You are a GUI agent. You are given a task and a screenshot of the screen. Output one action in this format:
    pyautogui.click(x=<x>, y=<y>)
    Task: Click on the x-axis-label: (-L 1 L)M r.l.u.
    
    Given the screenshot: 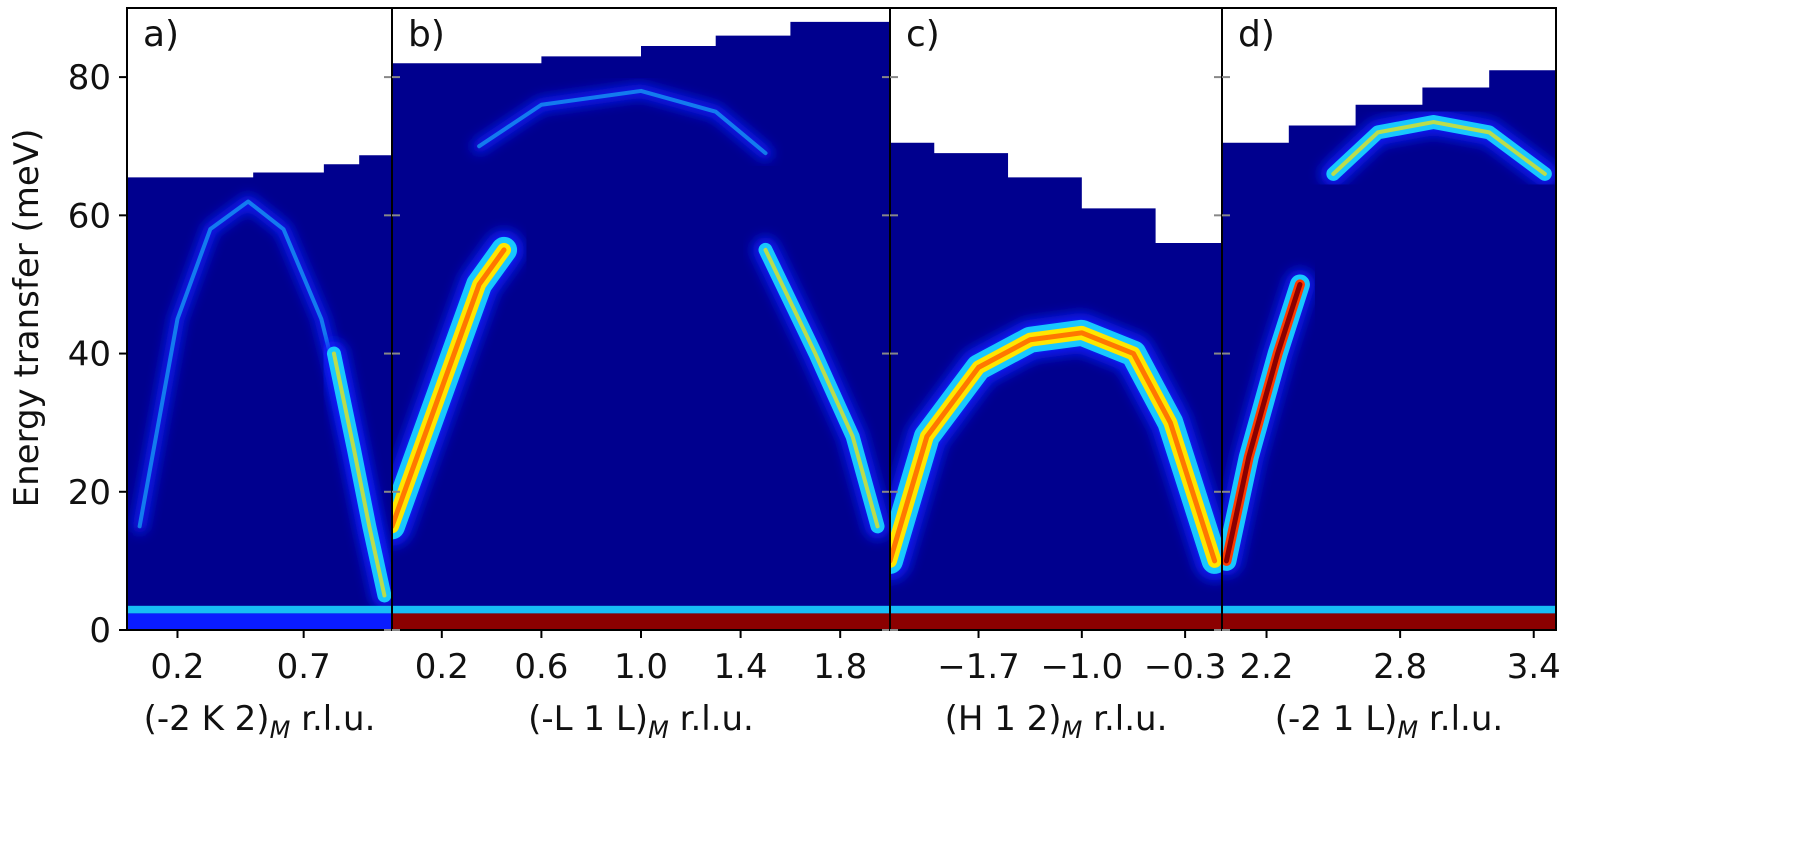 What is the action you would take?
    pyautogui.click(x=641, y=721)
    